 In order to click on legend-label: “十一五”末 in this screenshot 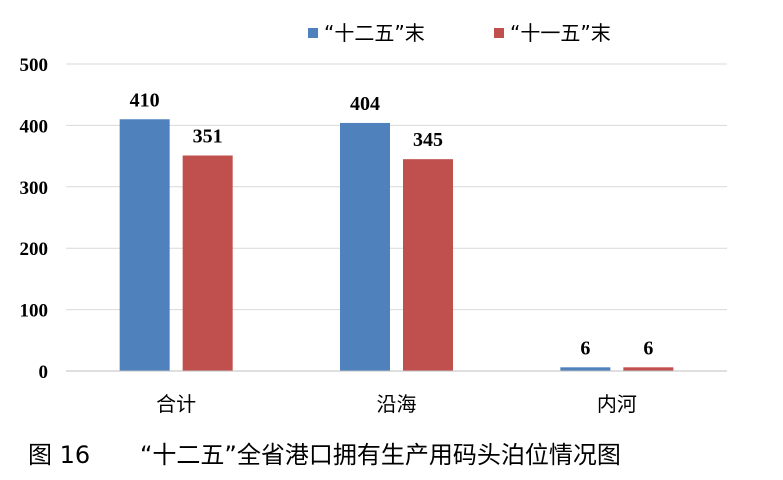, I will do `click(560, 33)`.